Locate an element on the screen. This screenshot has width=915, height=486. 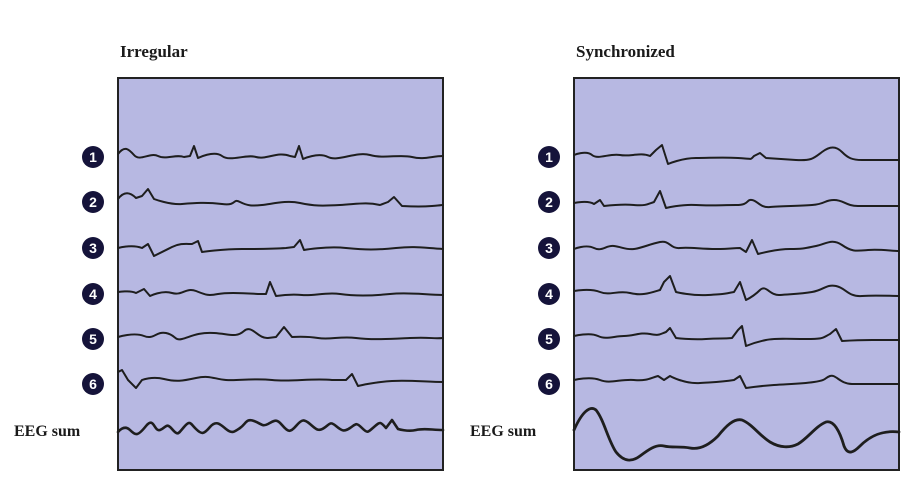
irregular-badge-1: 1 is located at coordinates (93, 157).